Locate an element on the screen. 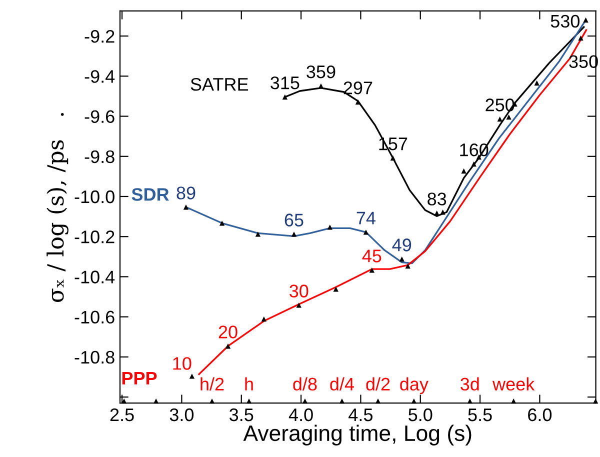 This screenshot has height=457, width=600. series-label: SDR is located at coordinates (150, 194).